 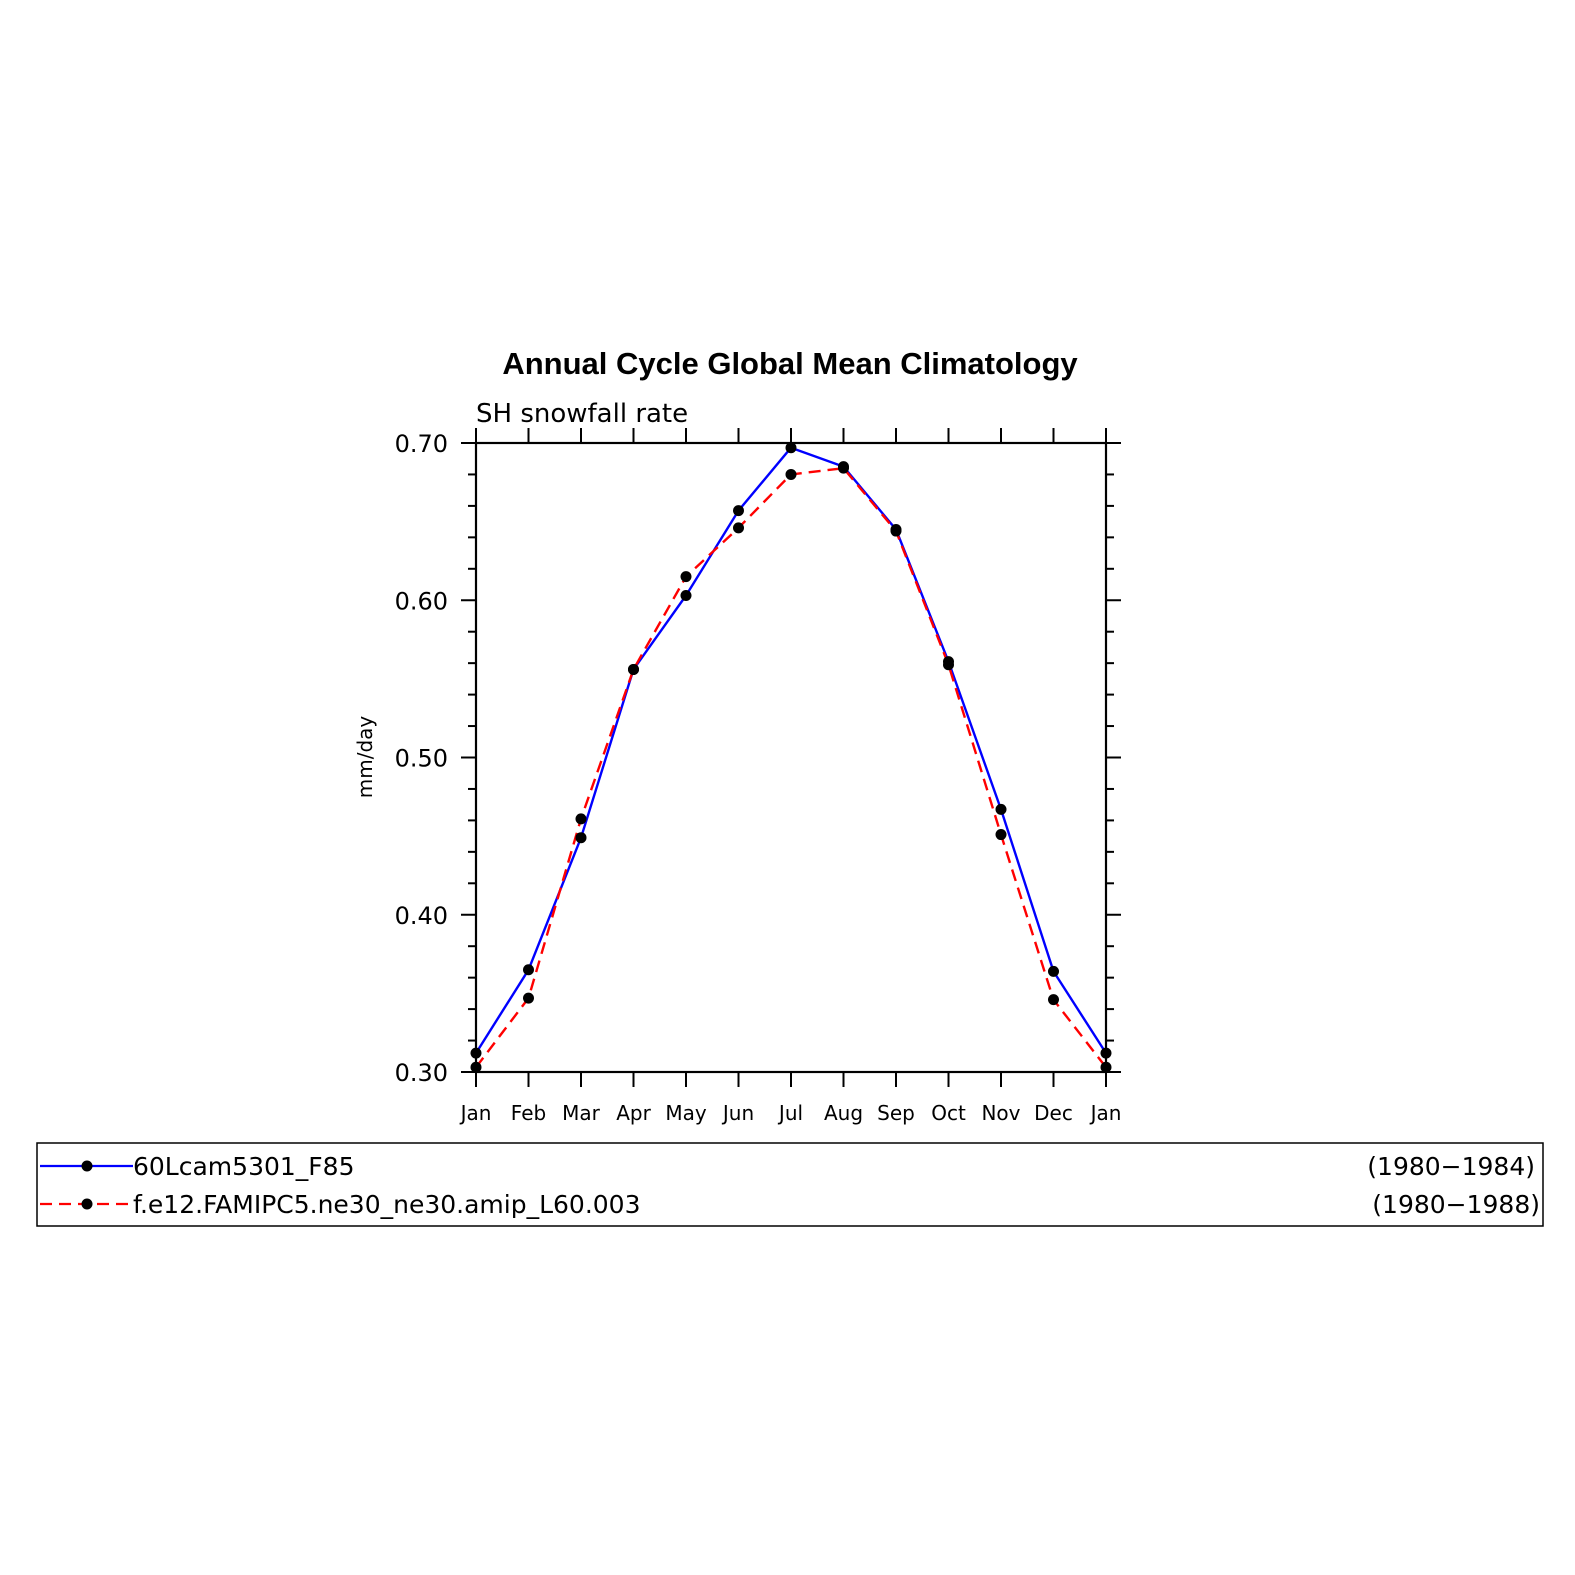 I want to click on legend-period-series-2: (1980−1988), so click(x=1456, y=1204).